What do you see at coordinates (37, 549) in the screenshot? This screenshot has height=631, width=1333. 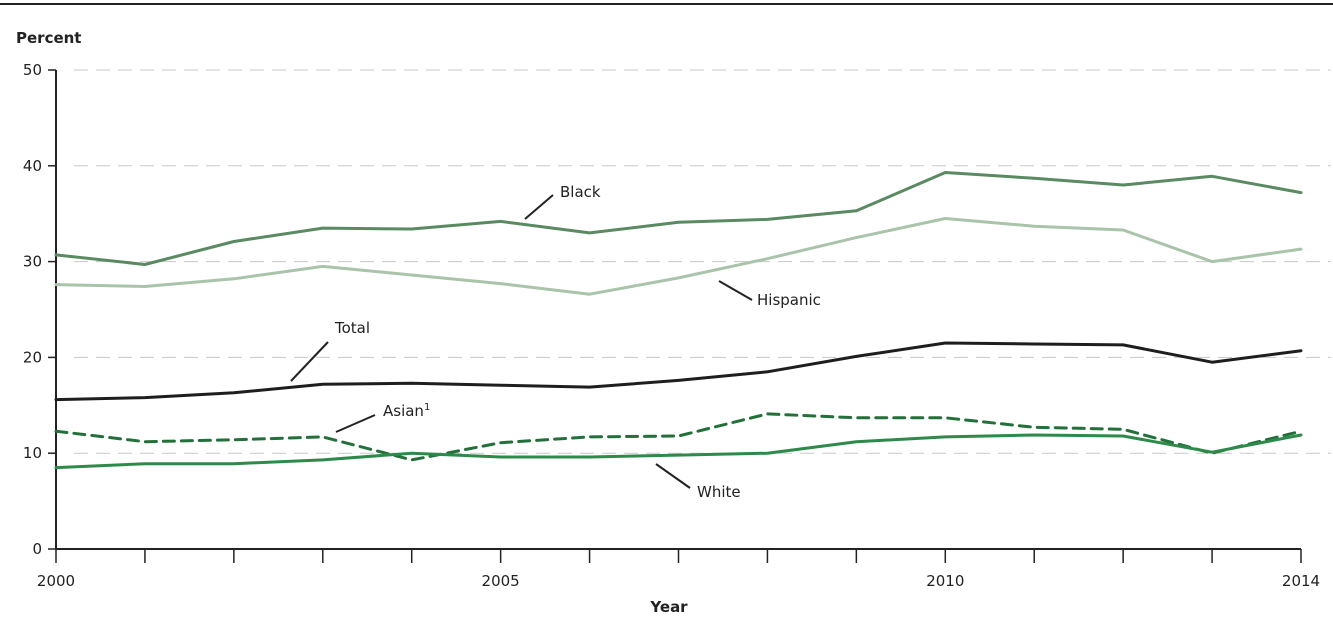 I see `y-tick-label: 0` at bounding box center [37, 549].